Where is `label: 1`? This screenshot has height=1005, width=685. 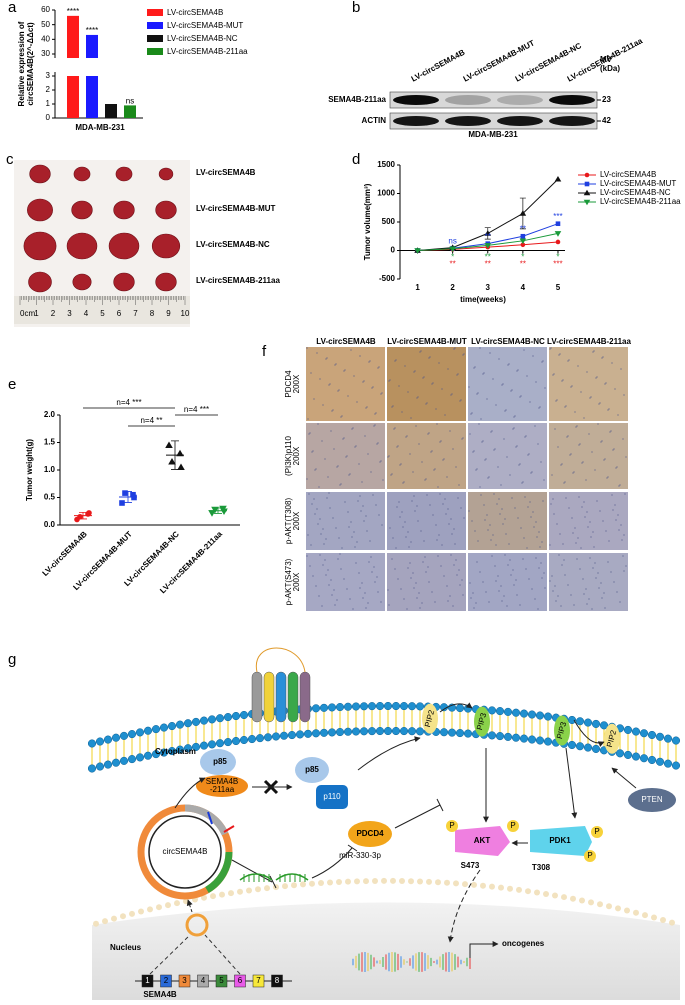
label: 1 is located at coordinates (147, 980).